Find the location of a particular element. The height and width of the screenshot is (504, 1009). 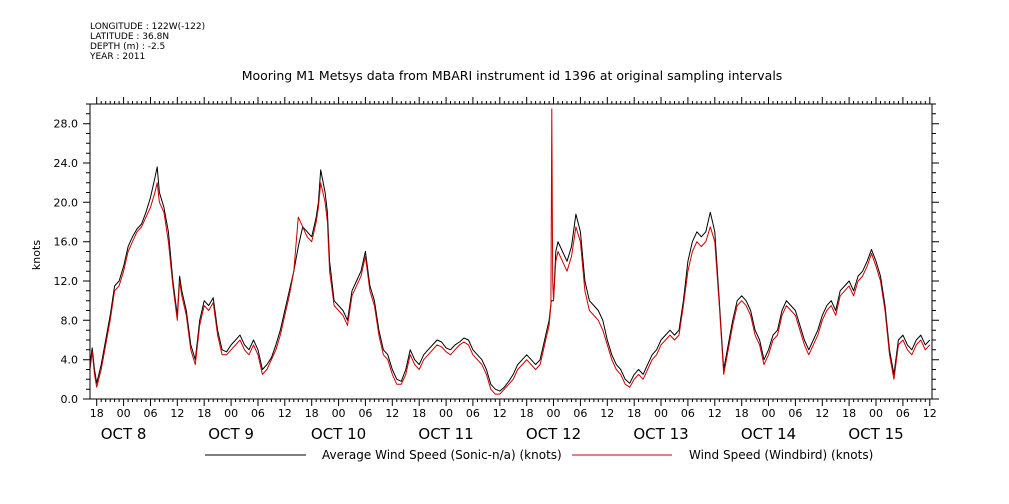

y-tick-label: 8.0 is located at coordinates (70, 320).